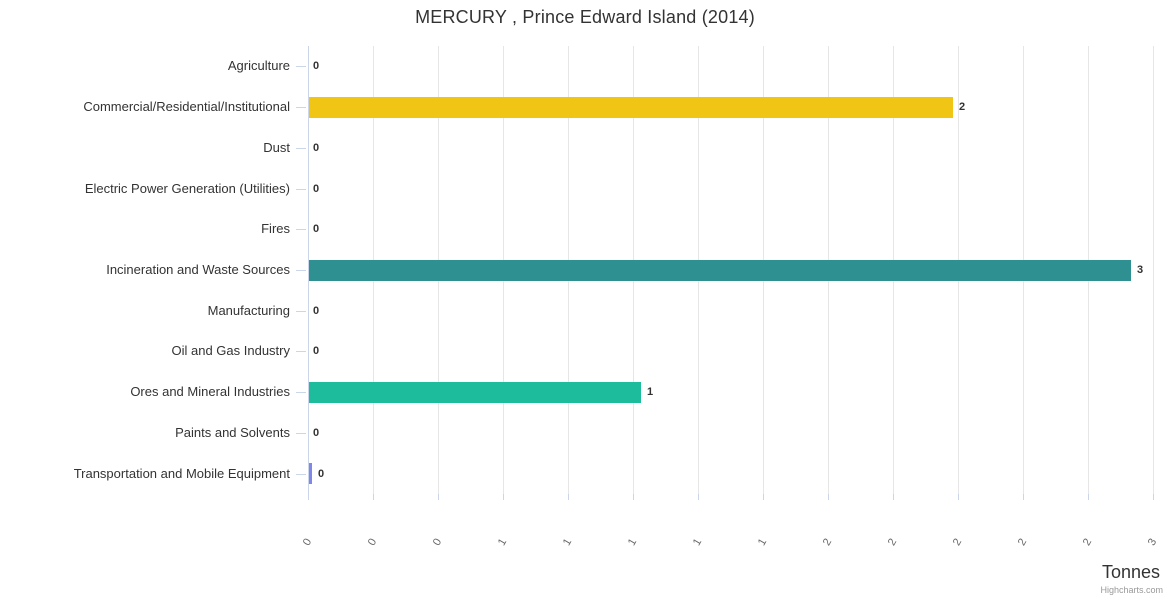 Image resolution: width=1170 pixels, height=600 pixels. I want to click on category-label: Agriculture, so click(258, 66).